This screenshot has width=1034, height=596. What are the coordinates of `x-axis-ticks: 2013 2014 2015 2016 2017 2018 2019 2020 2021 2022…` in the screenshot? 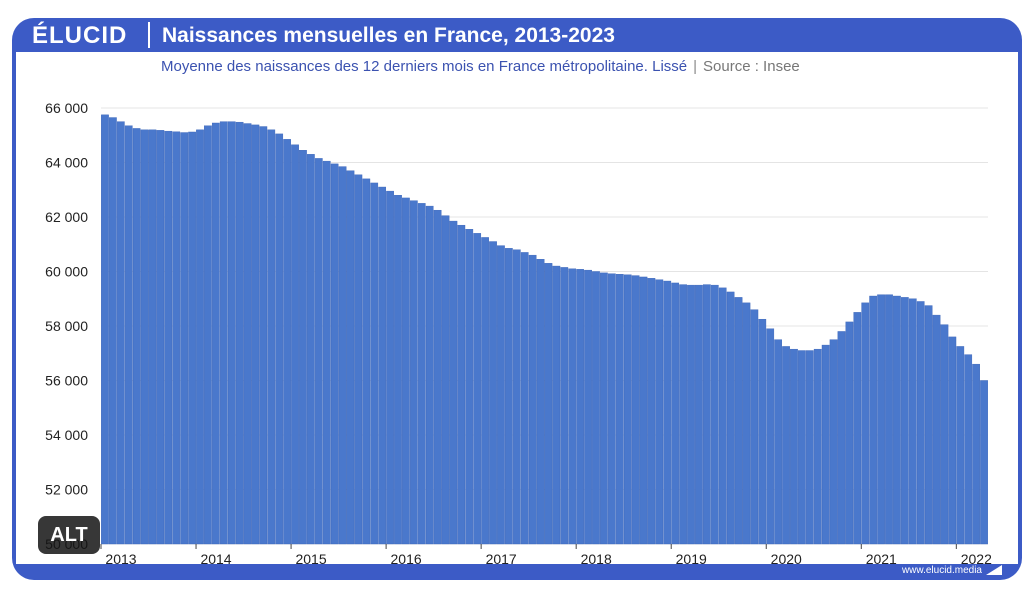 It's located at (546, 554).